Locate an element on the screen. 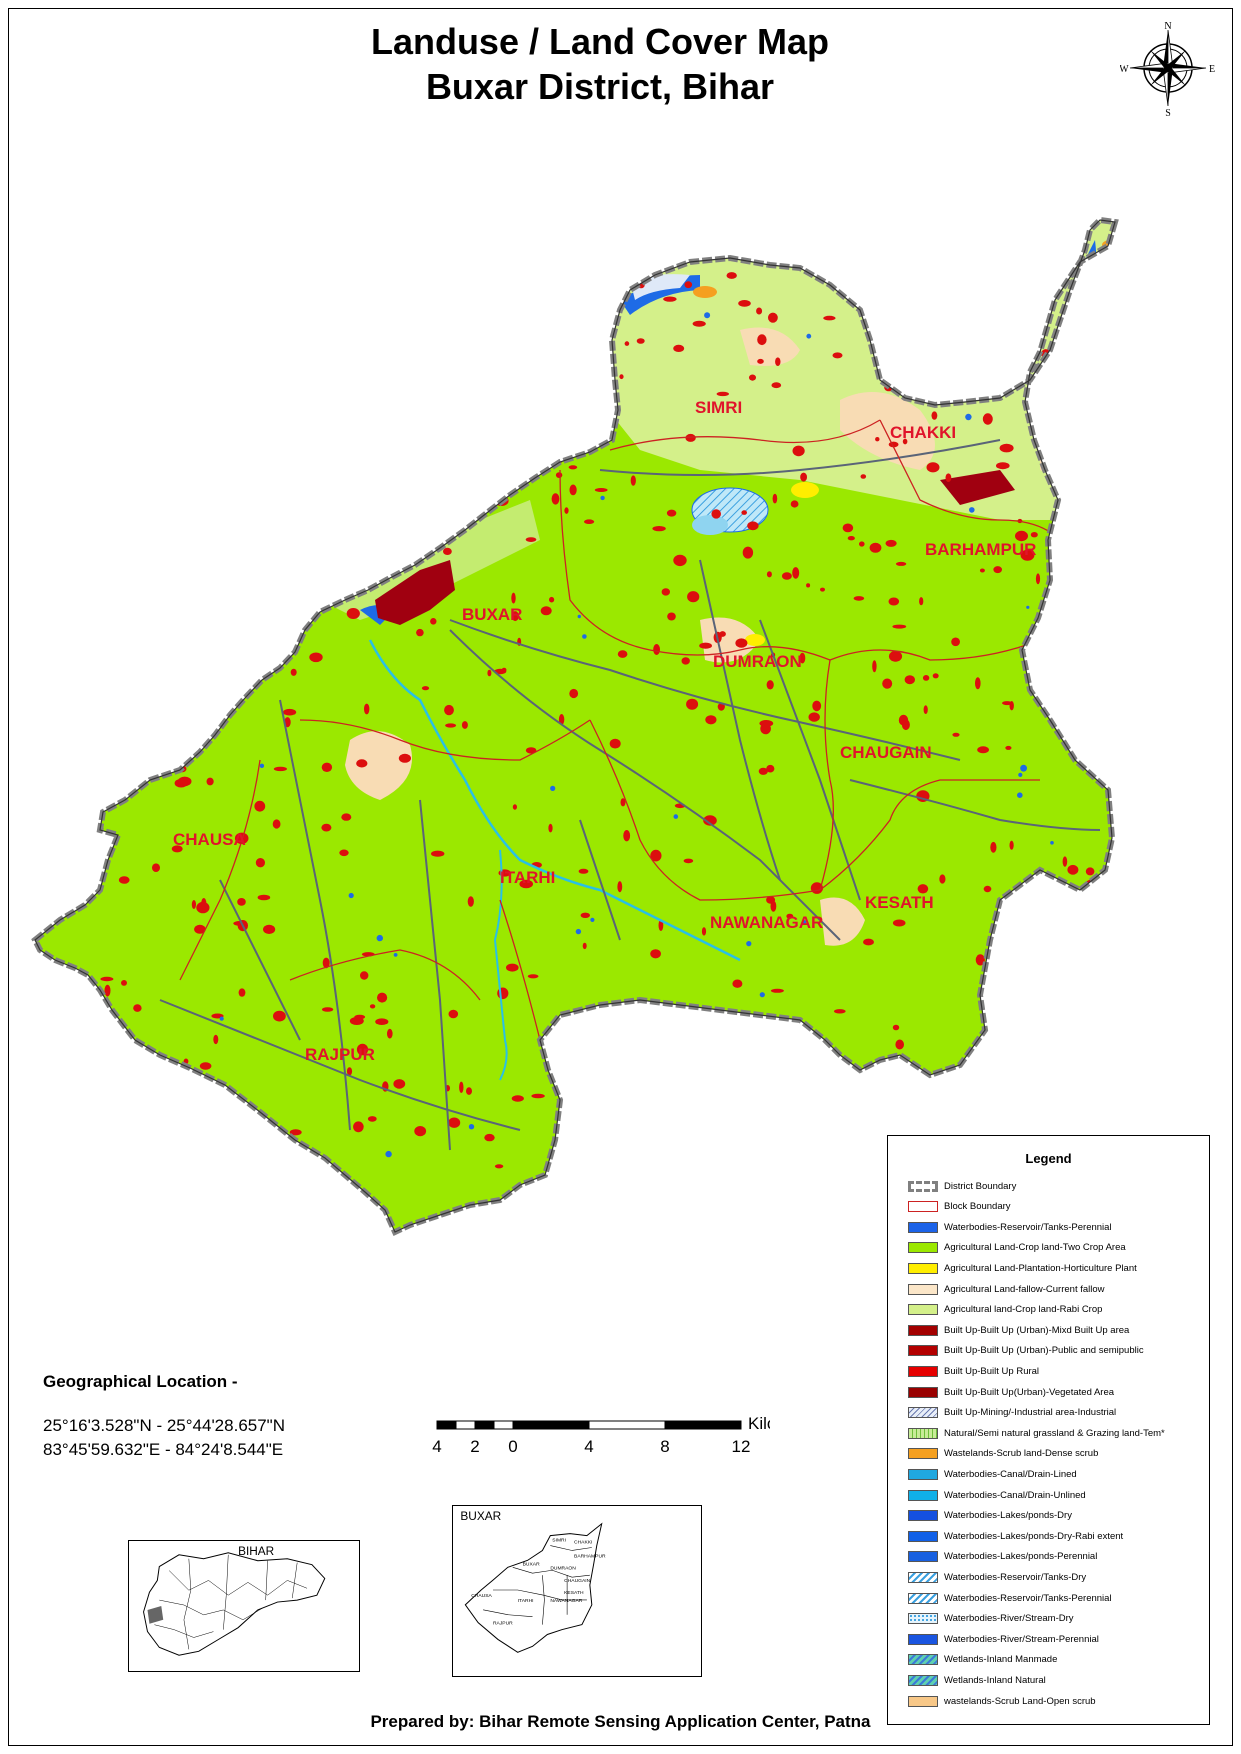 This screenshot has width=1241, height=1754. urban-builtup-buxar is located at coordinates (415, 592).